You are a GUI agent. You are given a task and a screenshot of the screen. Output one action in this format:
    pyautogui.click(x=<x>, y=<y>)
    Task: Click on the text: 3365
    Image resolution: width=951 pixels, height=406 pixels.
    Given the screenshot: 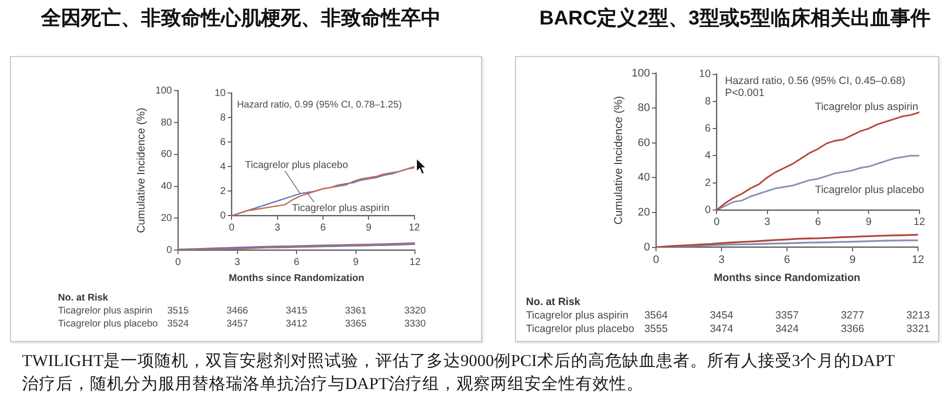 What is the action you would take?
    pyautogui.click(x=355, y=324)
    